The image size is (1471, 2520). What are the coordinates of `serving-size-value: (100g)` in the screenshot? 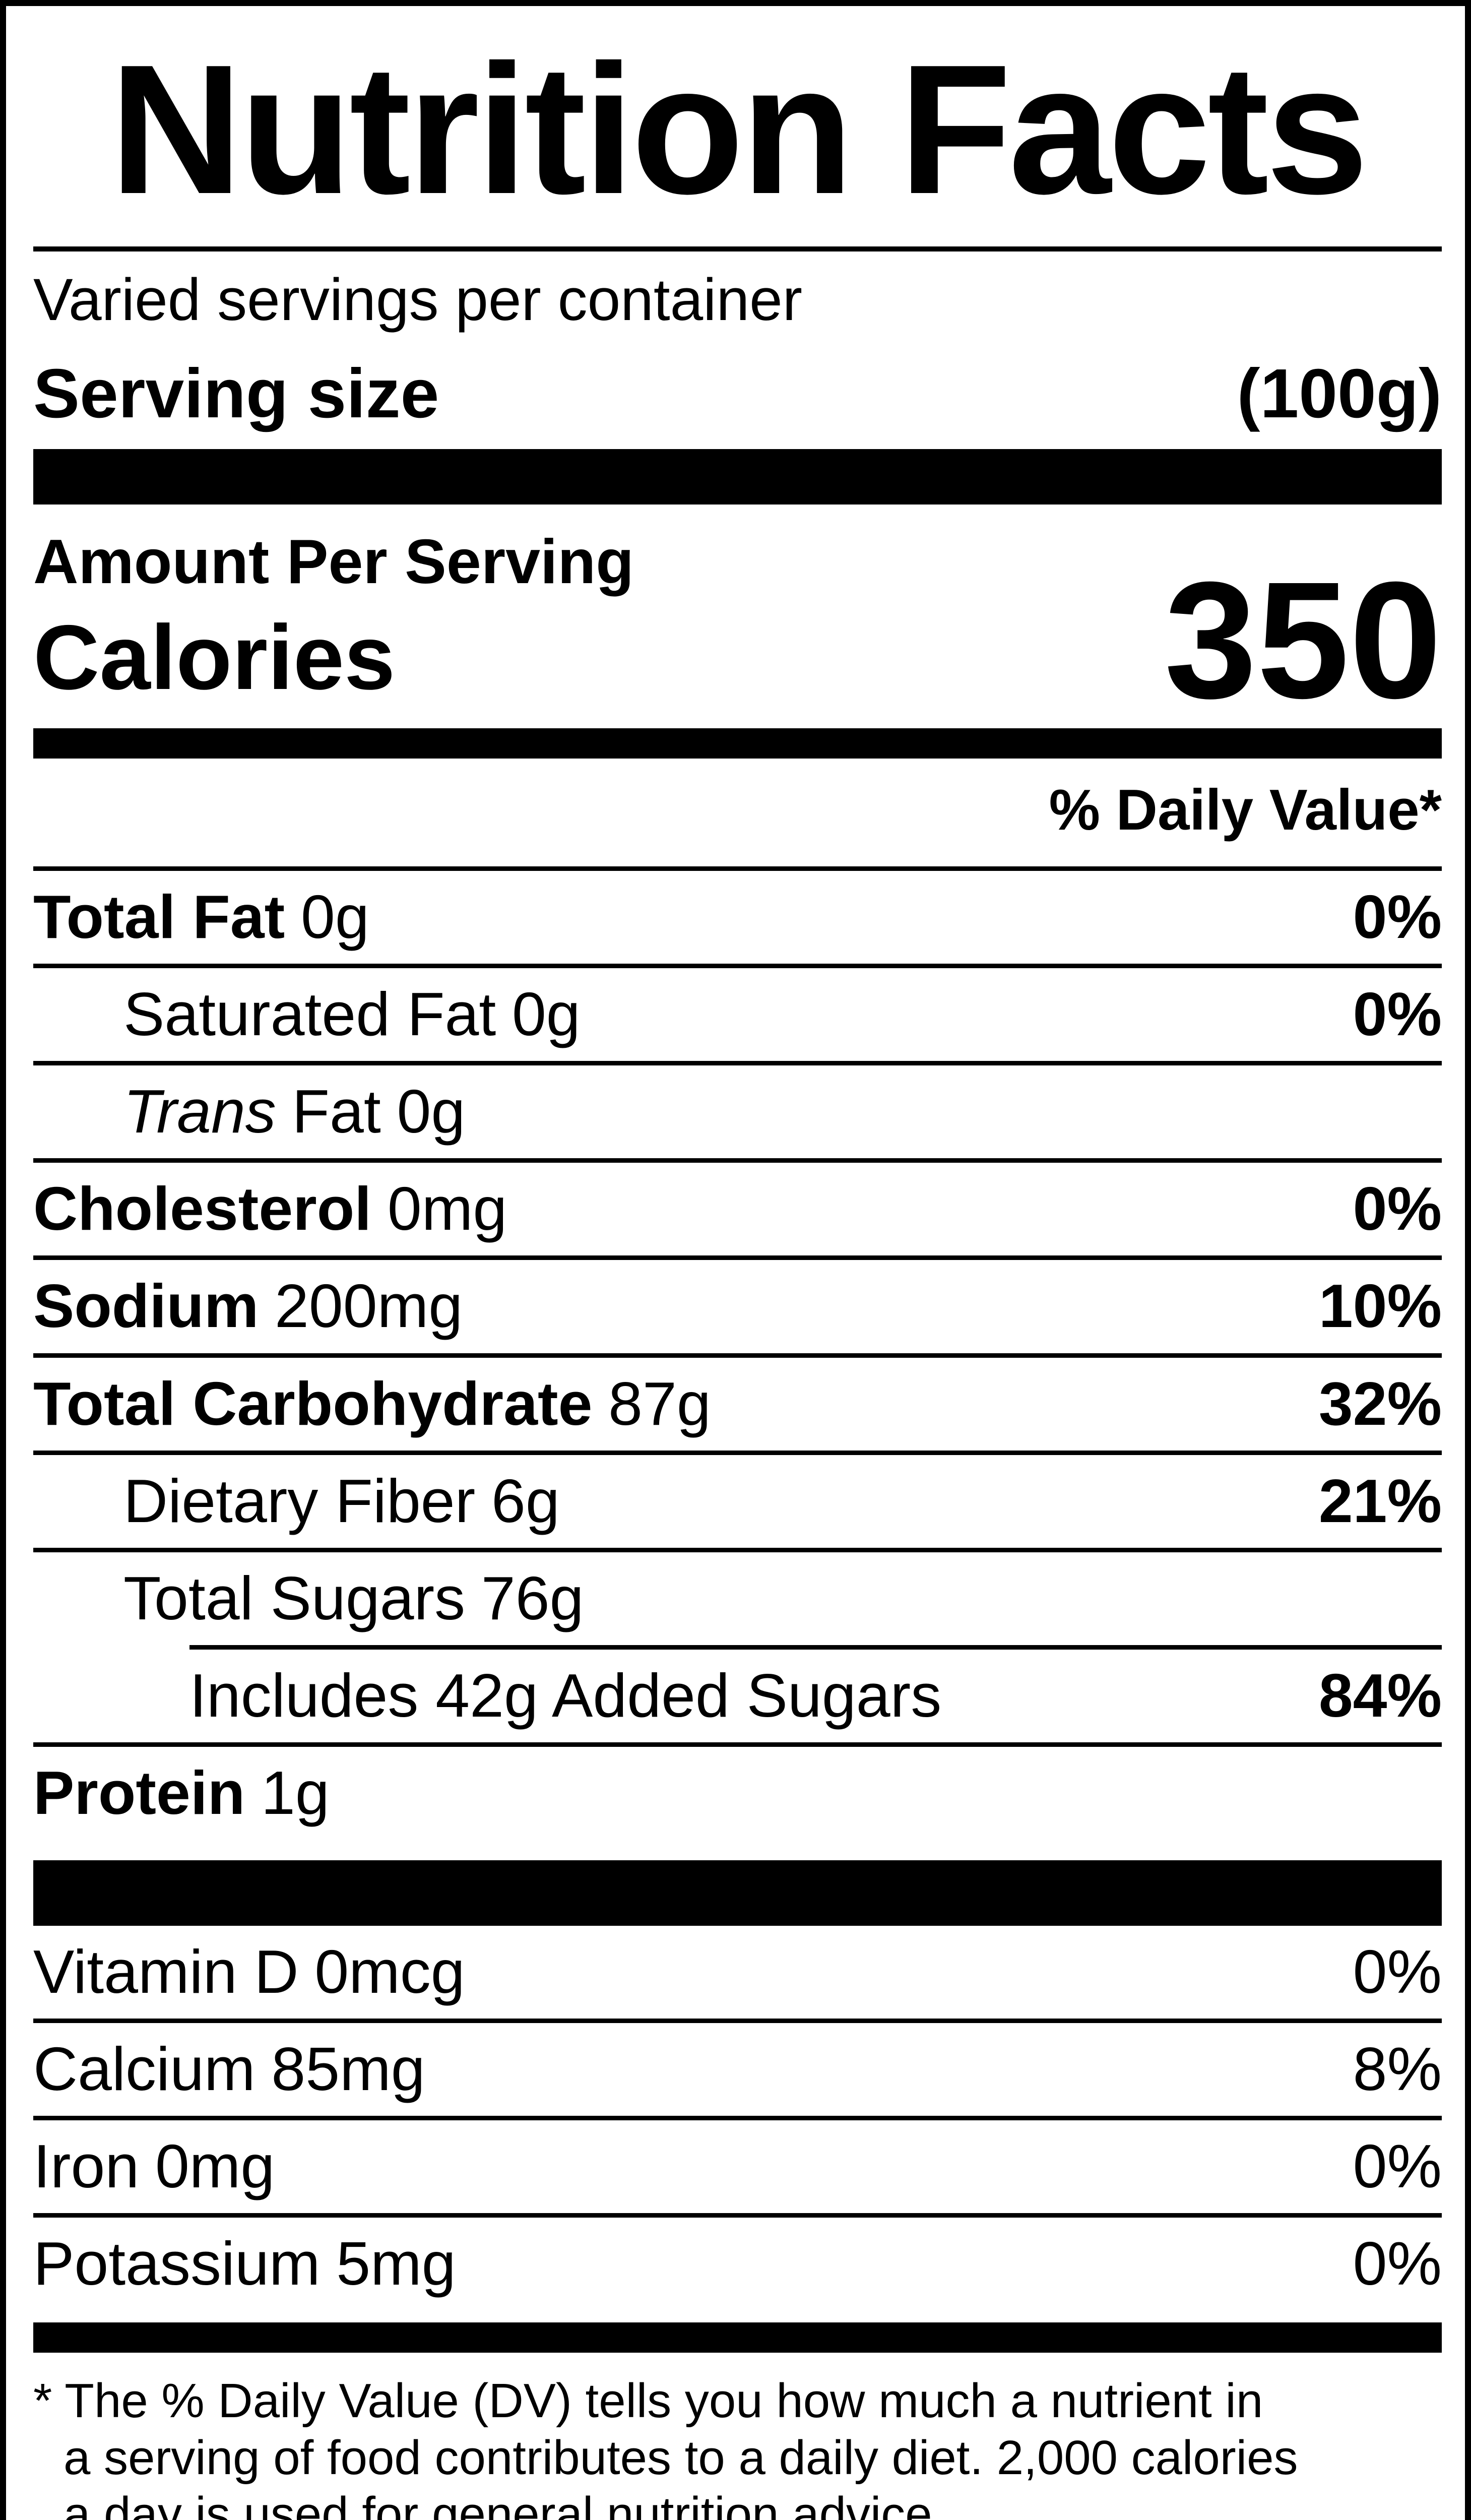 It's located at (1339, 394).